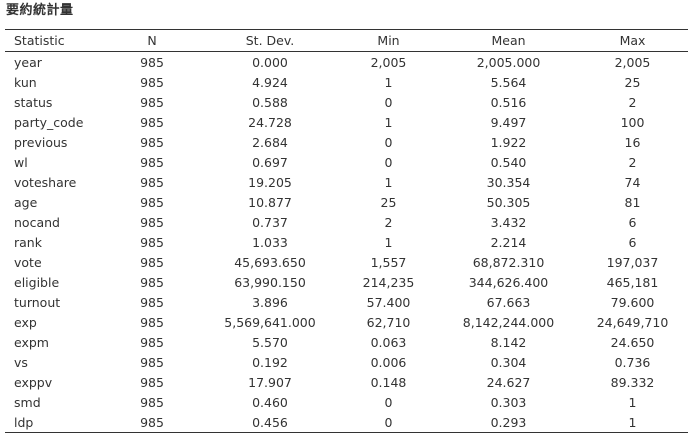 Image resolution: width=694 pixels, height=443 pixels. What do you see at coordinates (37, 282) in the screenshot?
I see `statistic-cell: eligible` at bounding box center [37, 282].